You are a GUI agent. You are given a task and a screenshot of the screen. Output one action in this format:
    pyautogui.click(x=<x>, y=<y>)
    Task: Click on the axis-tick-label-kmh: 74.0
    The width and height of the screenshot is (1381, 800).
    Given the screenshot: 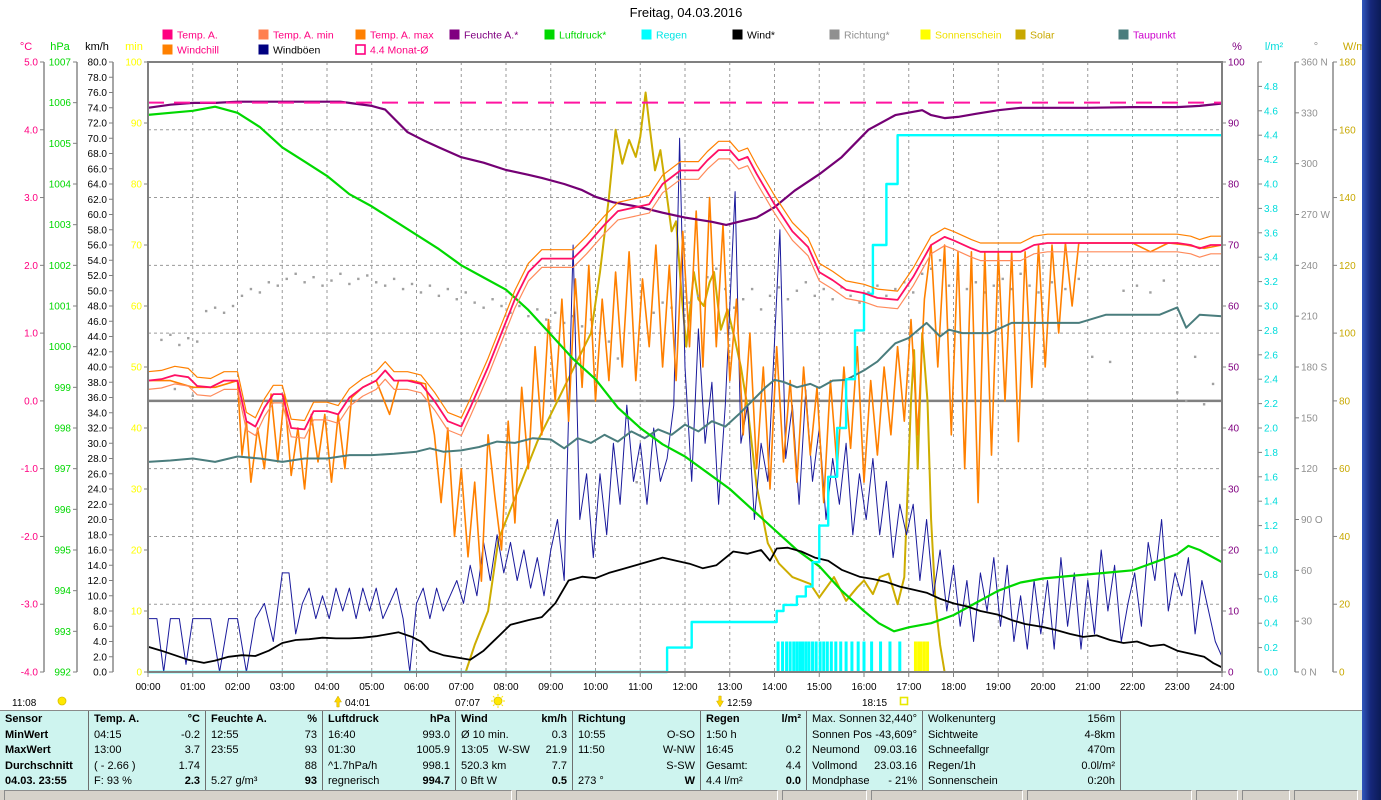 What is the action you would take?
    pyautogui.click(x=98, y=108)
    